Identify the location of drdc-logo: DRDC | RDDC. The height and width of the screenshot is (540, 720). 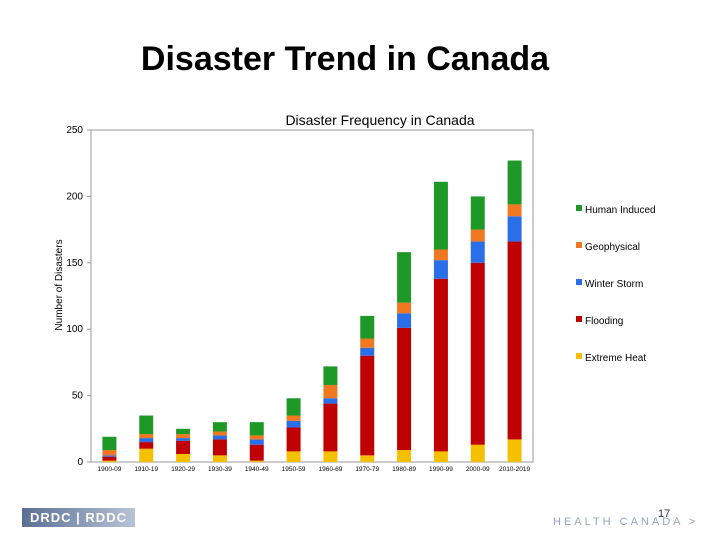
(78, 517).